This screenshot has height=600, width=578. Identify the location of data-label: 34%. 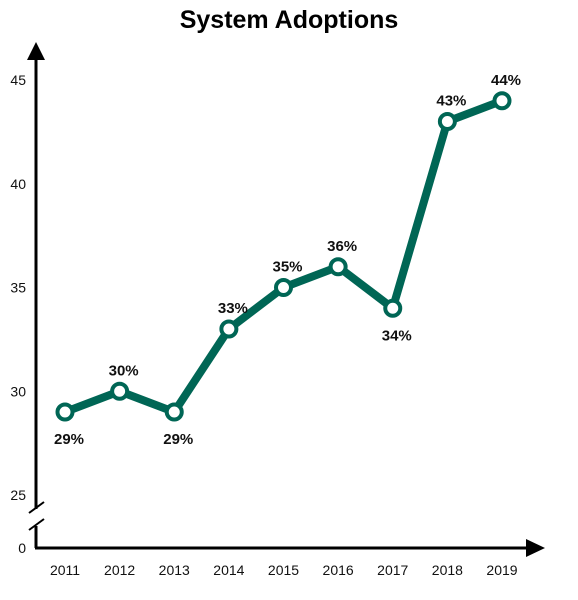
(397, 335).